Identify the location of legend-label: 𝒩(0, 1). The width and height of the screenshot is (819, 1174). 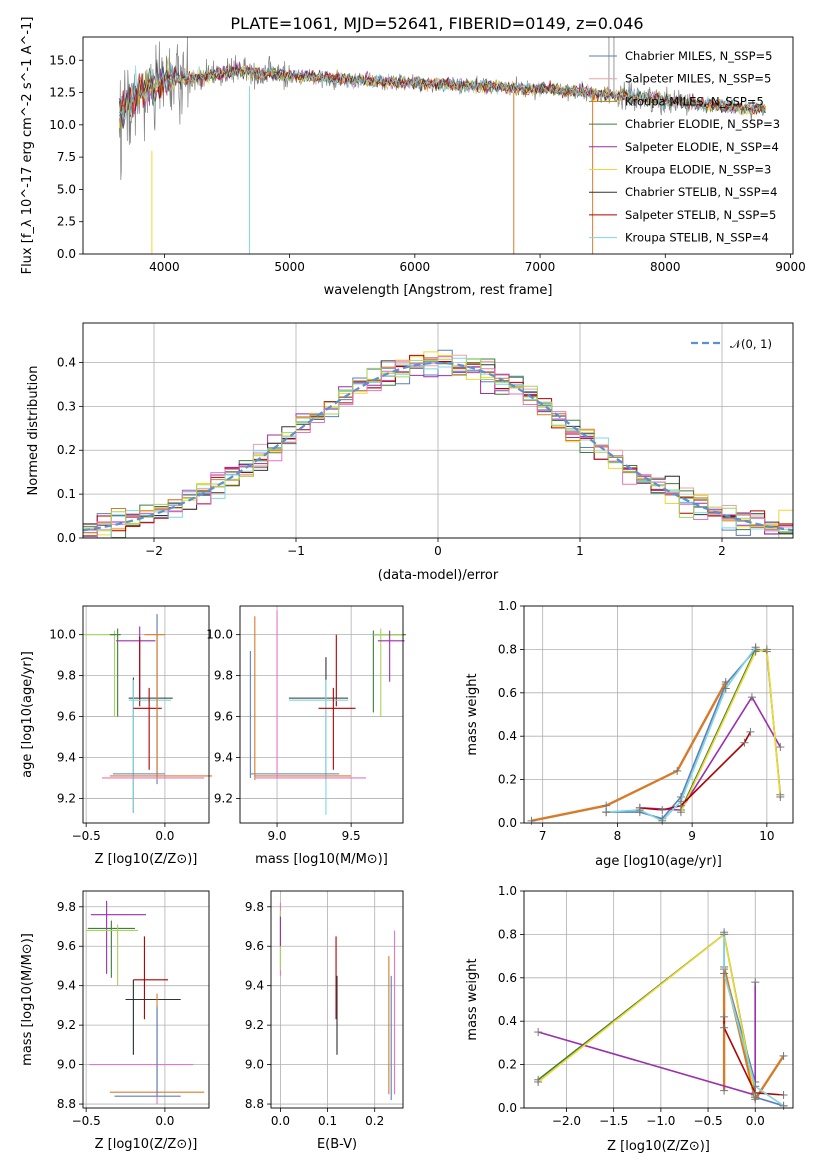
(751, 344).